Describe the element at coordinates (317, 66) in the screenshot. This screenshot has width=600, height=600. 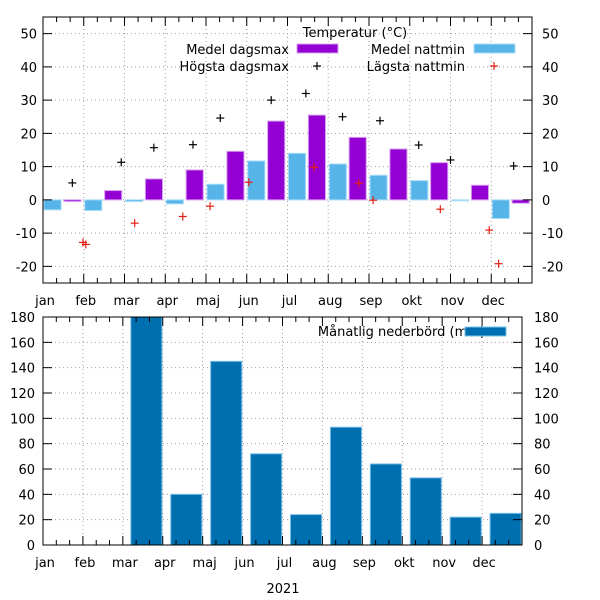
I see `legend-marker-hogsta-dagsmax` at that location.